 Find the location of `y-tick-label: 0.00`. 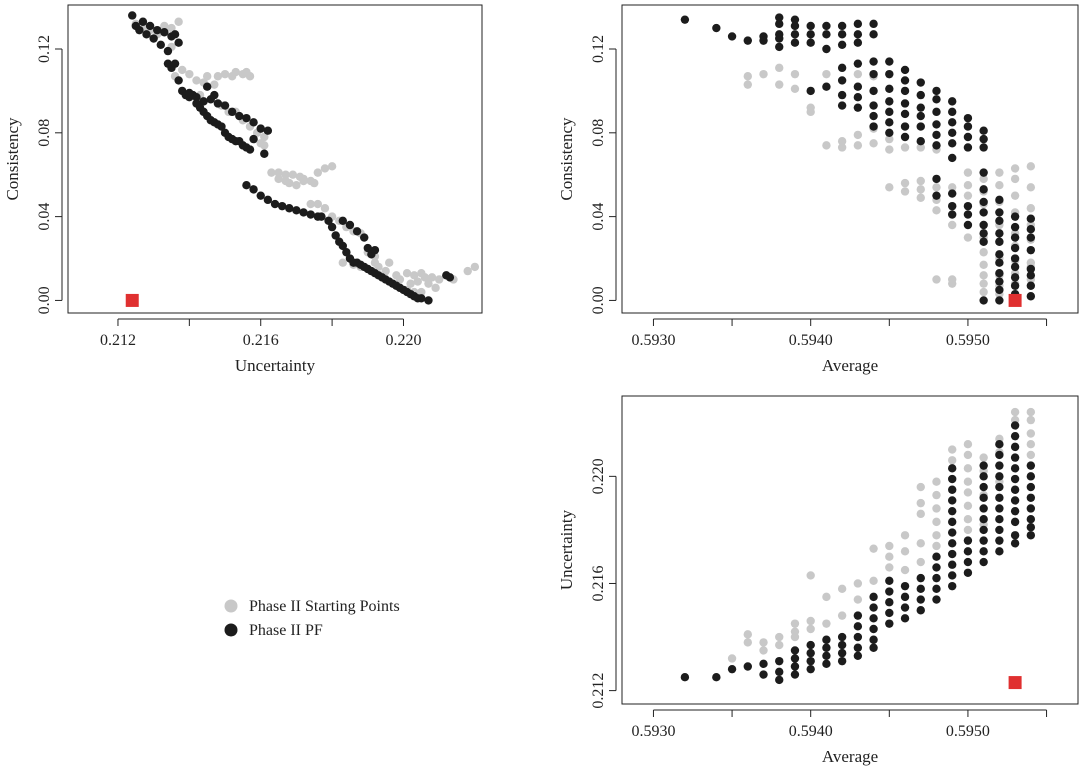

y-tick-label: 0.00 is located at coordinates (598, 300).